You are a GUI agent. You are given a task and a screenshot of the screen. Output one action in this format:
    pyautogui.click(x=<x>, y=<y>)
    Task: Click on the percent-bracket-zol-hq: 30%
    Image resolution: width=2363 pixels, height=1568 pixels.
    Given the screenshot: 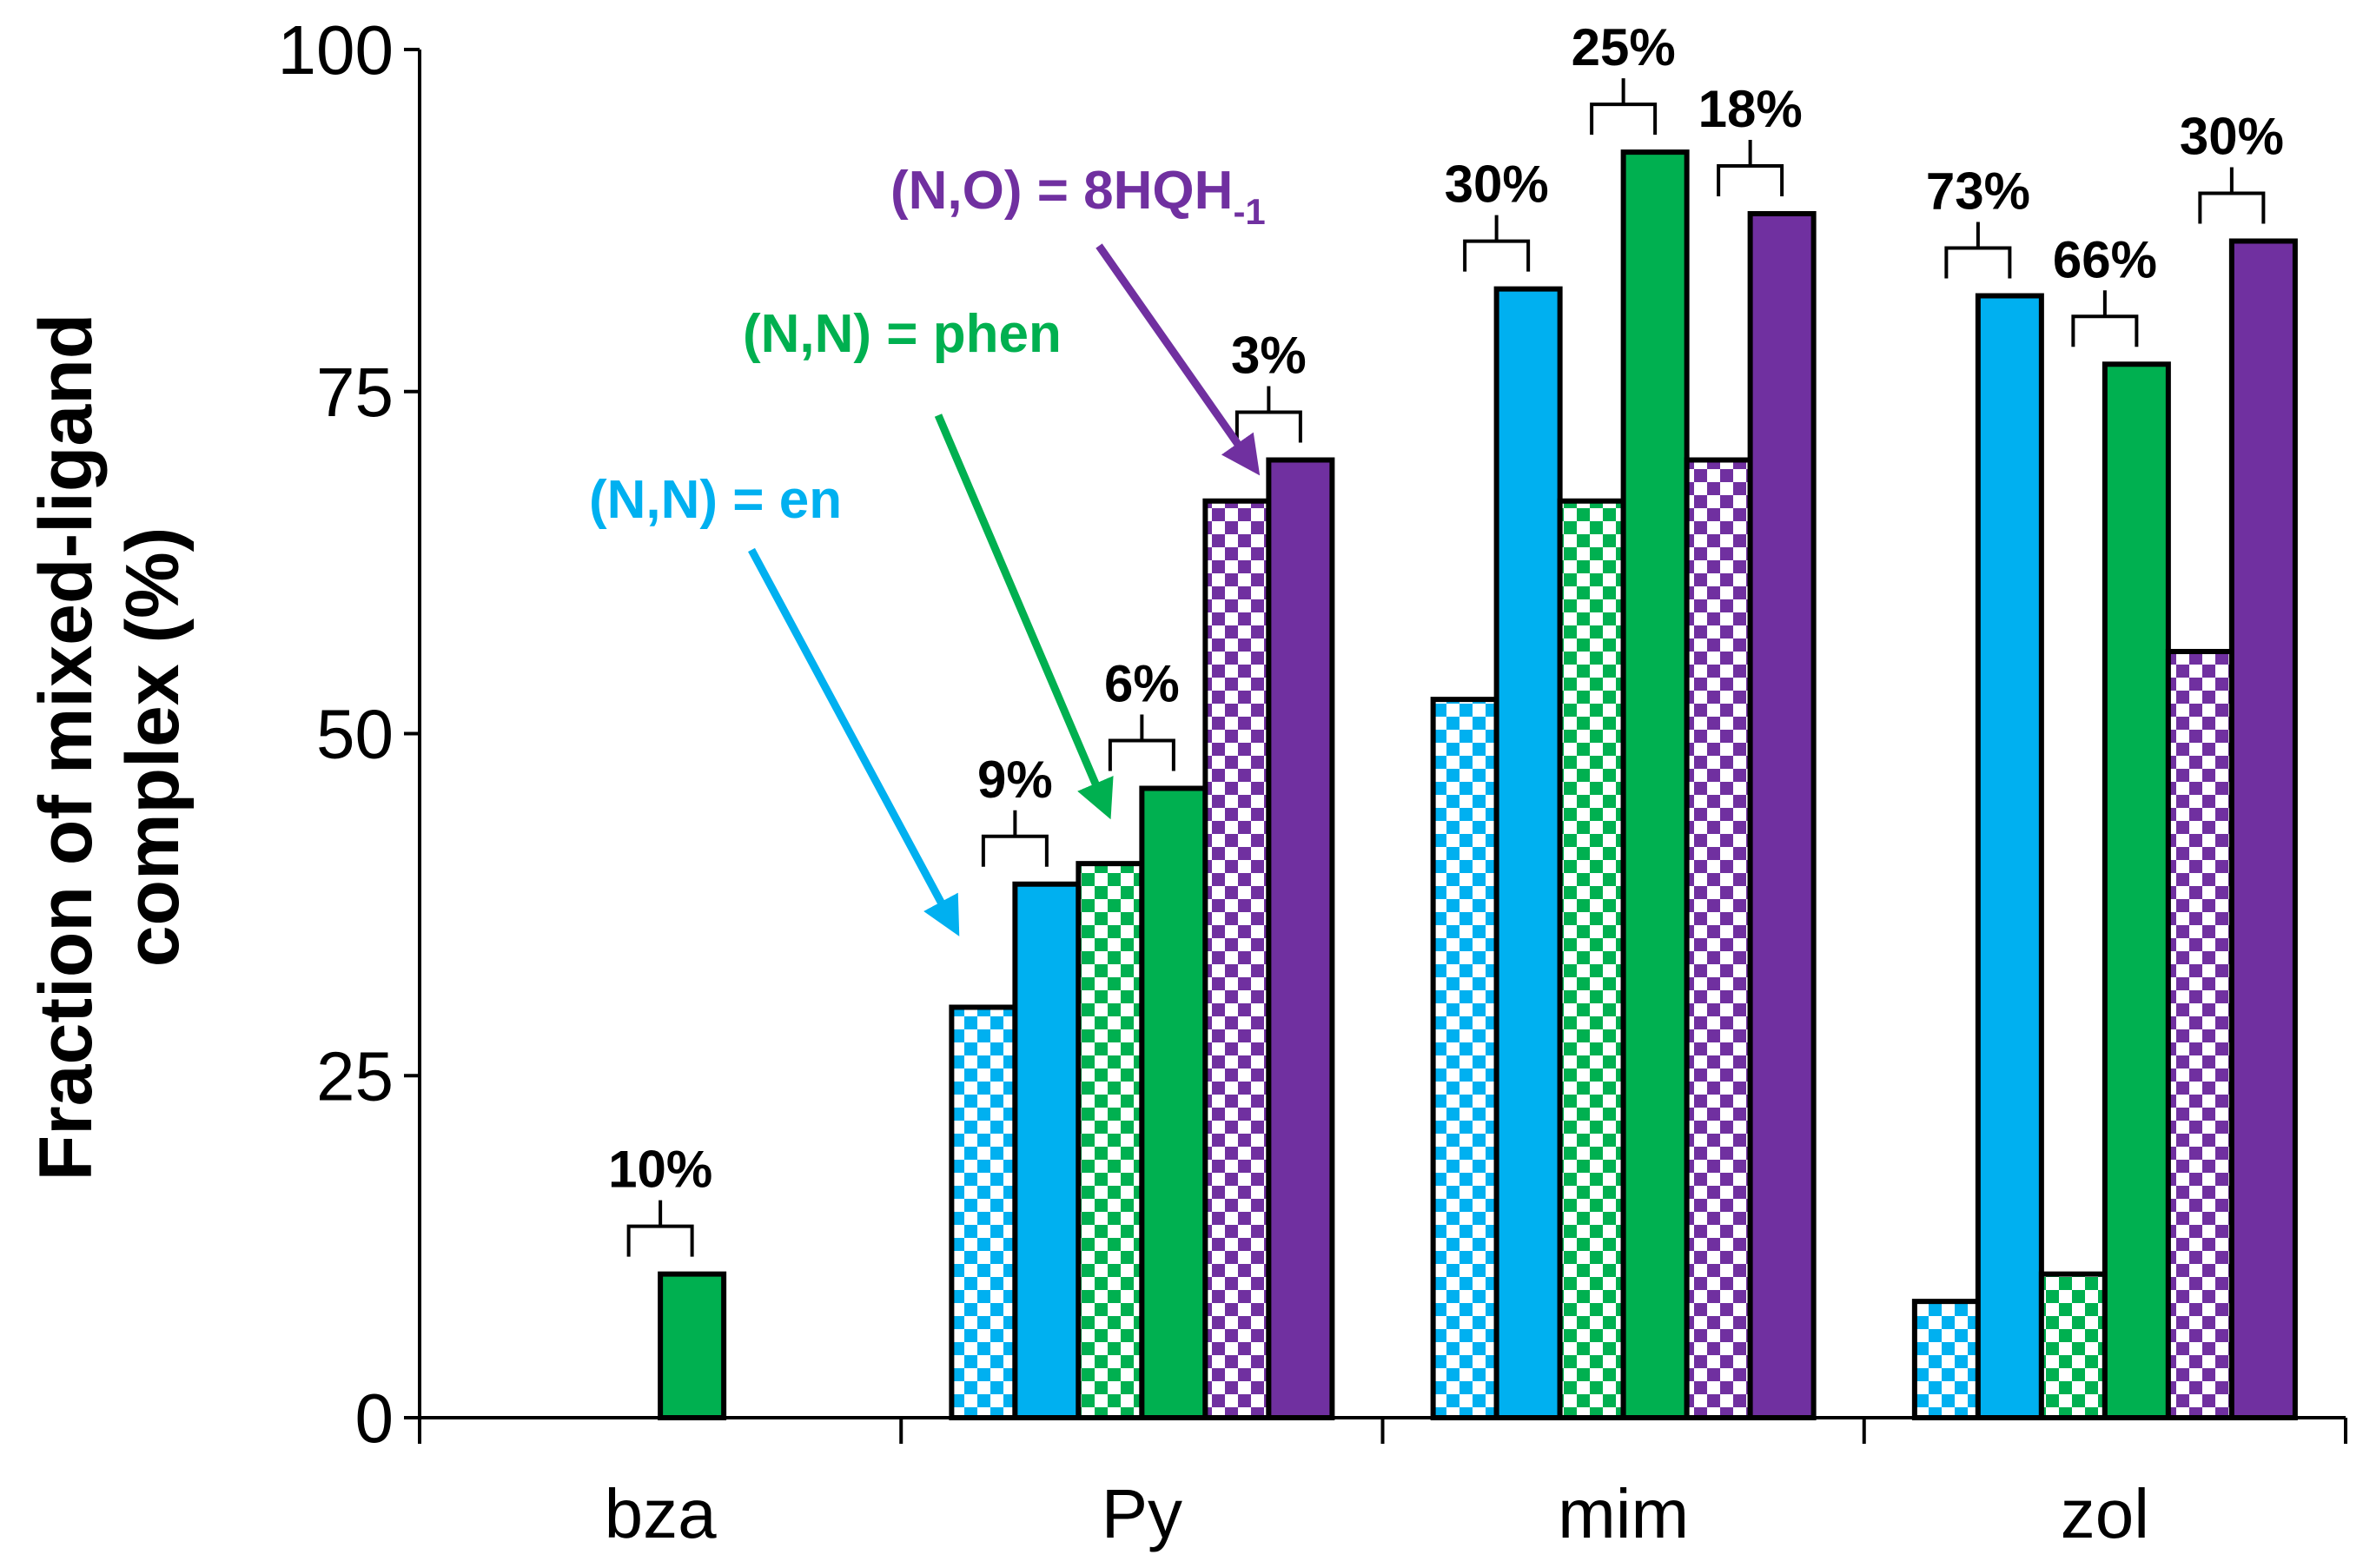 What is the action you would take?
    pyautogui.click(x=2232, y=166)
    